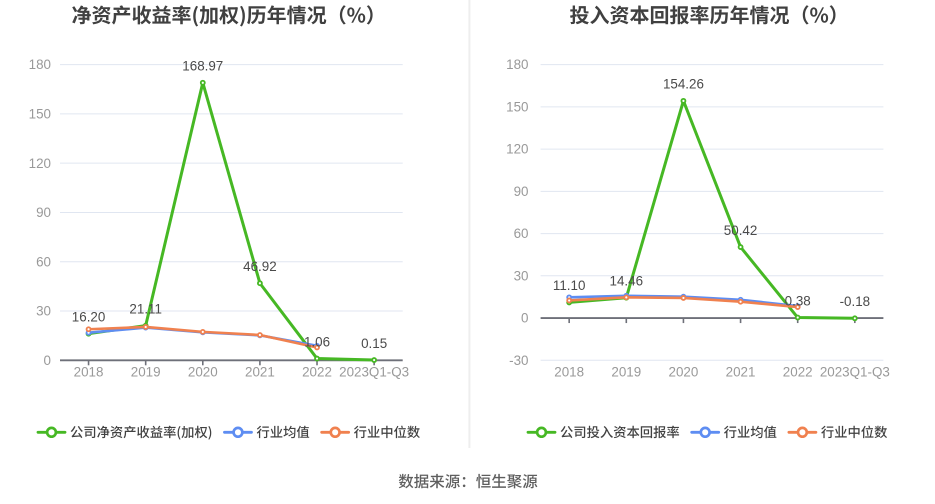 The width and height of the screenshot is (935, 504). I want to click on svg-text: 1.06, so click(317, 341).